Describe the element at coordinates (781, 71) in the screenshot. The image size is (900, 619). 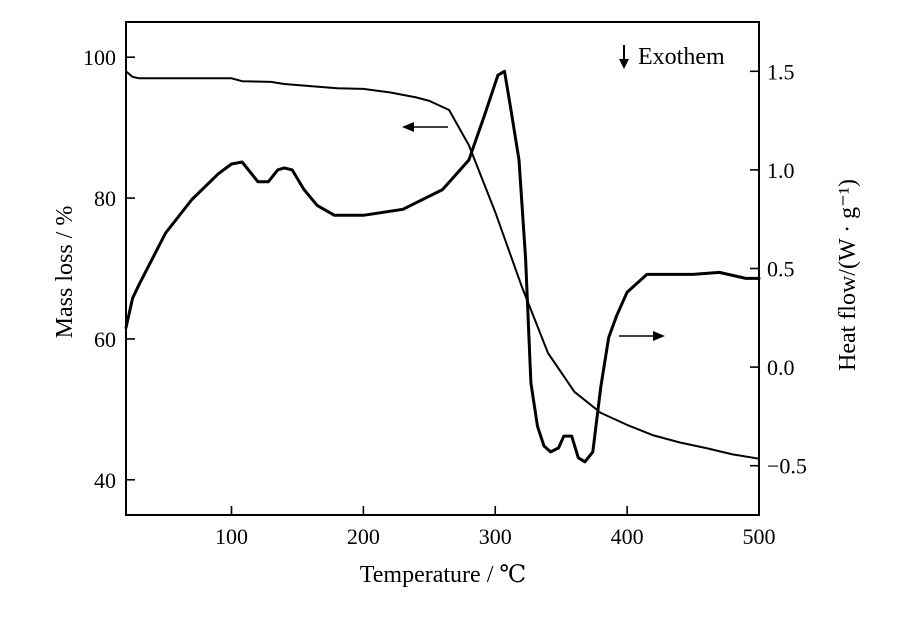
I see `right-y-tick-label: 1.5` at that location.